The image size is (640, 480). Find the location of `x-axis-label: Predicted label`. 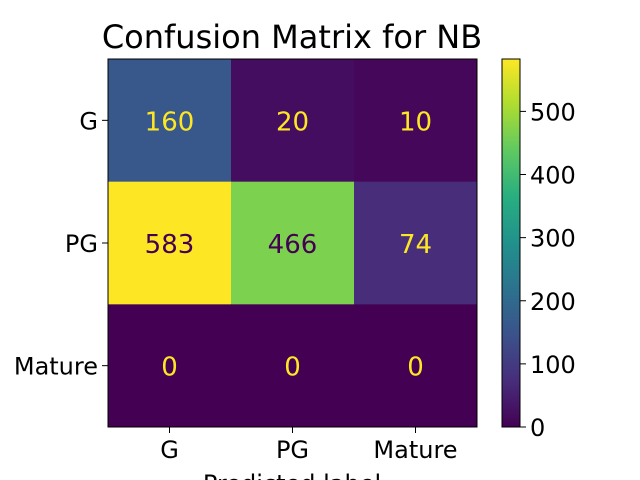

x-axis-label: Predicted label is located at coordinates (292, 475).